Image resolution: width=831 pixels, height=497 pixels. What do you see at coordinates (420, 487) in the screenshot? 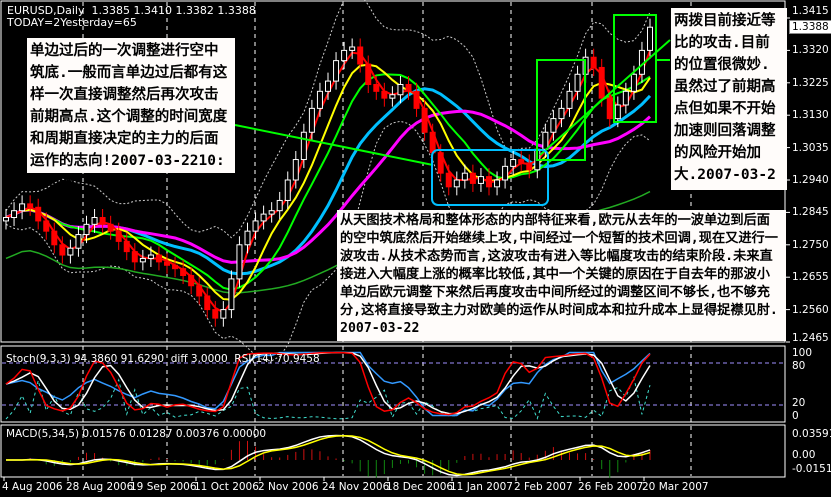
I see `date-tick-label: 18 Dec 2006` at bounding box center [420, 487].